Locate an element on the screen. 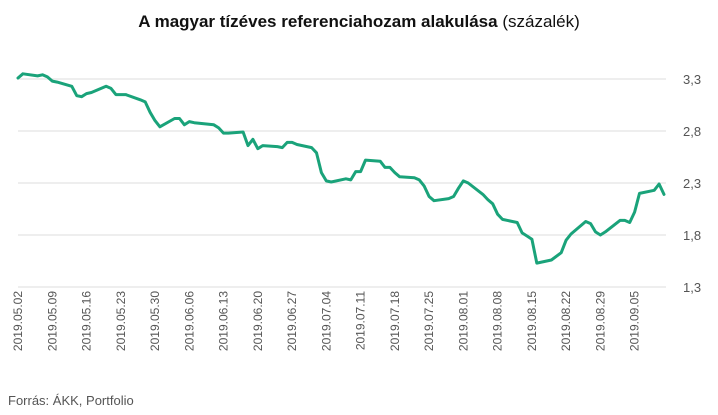  x-tick-label: 2019.06.20 is located at coordinates (258, 321).